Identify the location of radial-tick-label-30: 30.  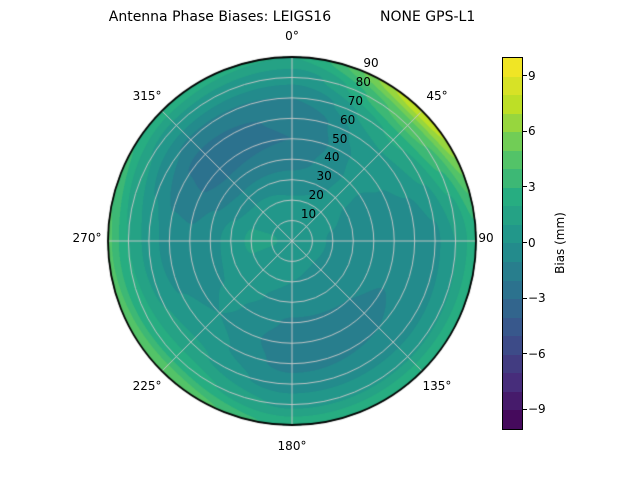
(324, 176).